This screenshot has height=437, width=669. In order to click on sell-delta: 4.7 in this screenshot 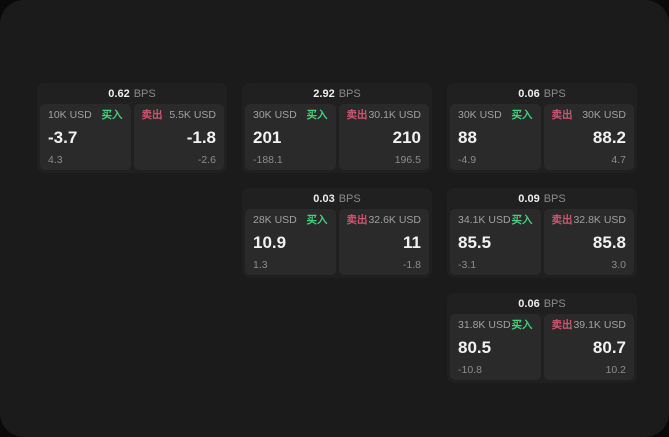, I will do `click(618, 159)`.